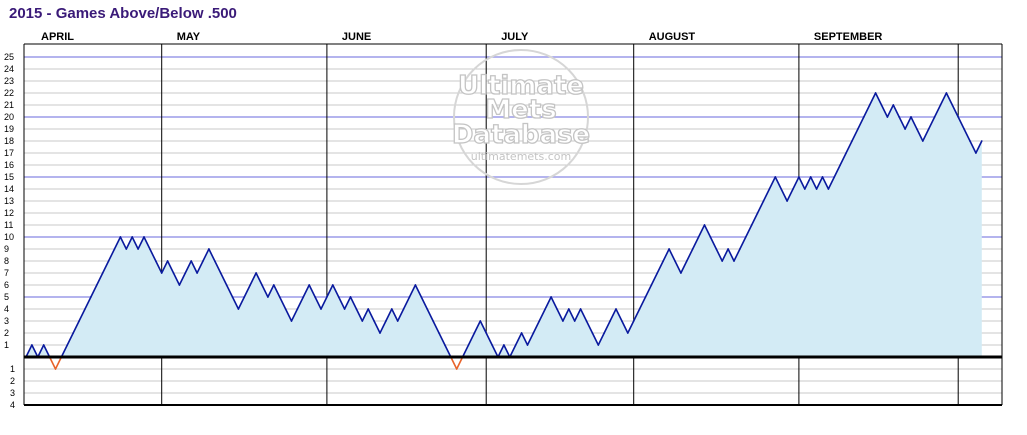 The height and width of the screenshot is (435, 1027). What do you see at coordinates (520, 110) in the screenshot?
I see `watermark-line2: Mets` at bounding box center [520, 110].